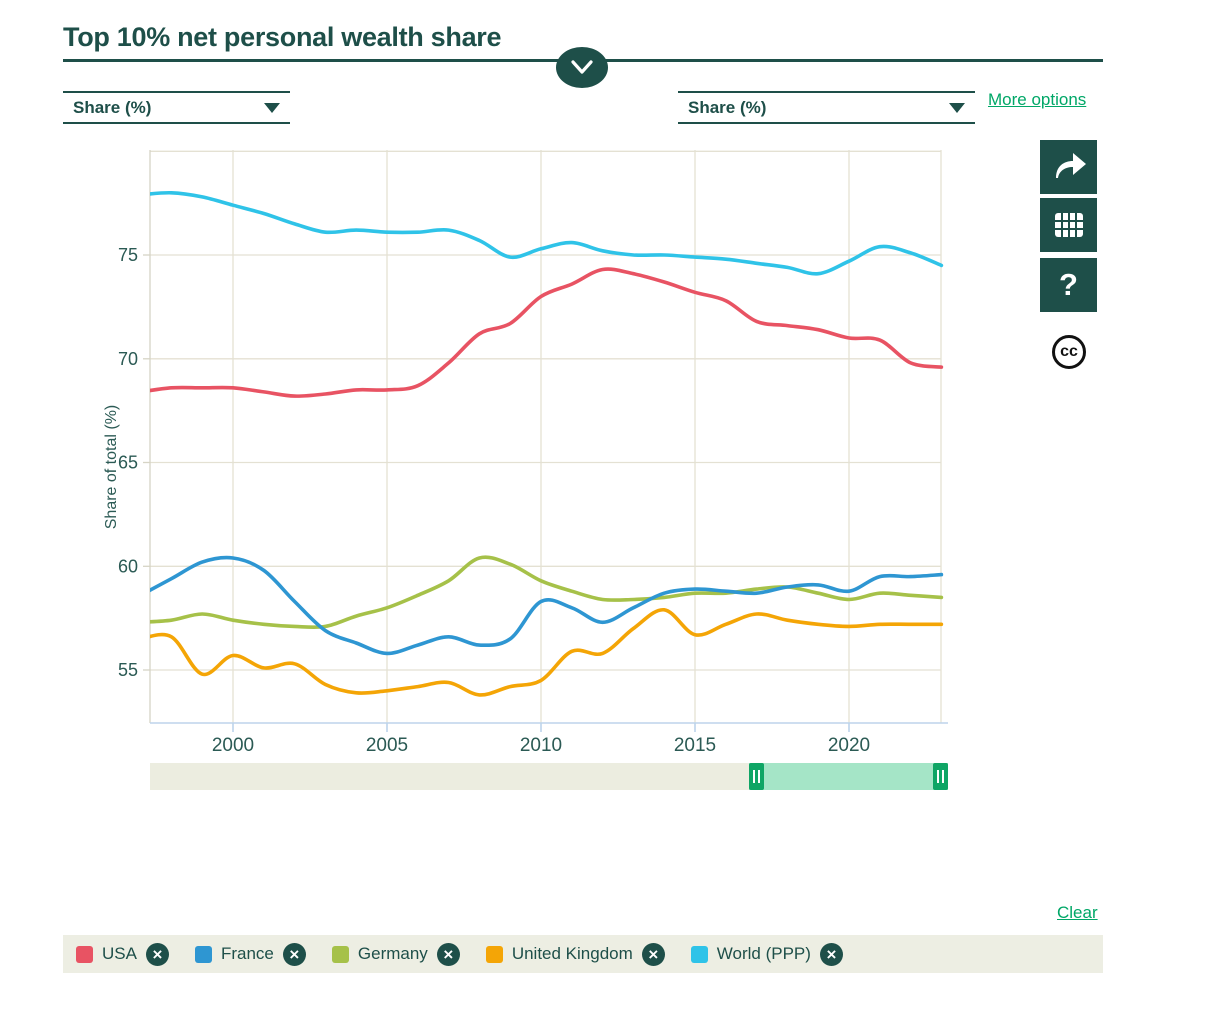 The height and width of the screenshot is (1026, 1211). Describe the element at coordinates (176, 107) in the screenshot. I see `left-axis-unit-select: Share (%)` at that location.